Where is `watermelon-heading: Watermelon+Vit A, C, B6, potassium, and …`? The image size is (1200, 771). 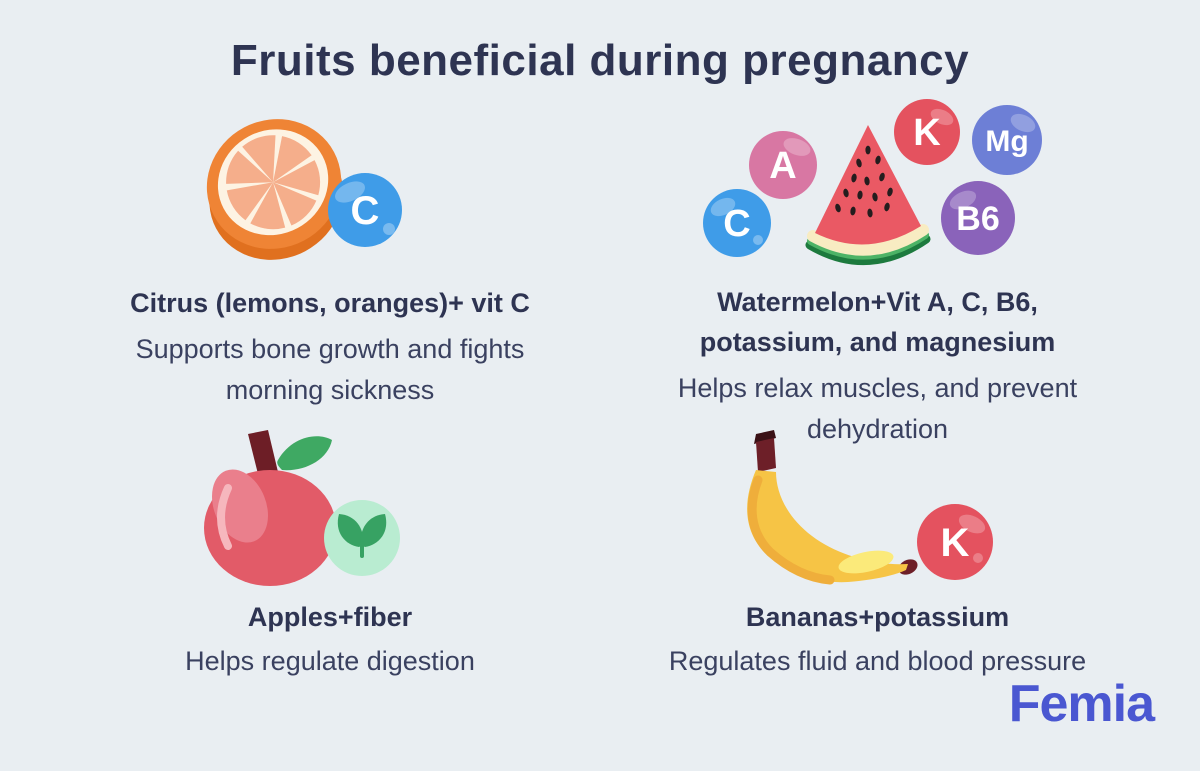 watermelon-heading: Watermelon+Vit A, C, B6, potassium, and … is located at coordinates (877, 322).